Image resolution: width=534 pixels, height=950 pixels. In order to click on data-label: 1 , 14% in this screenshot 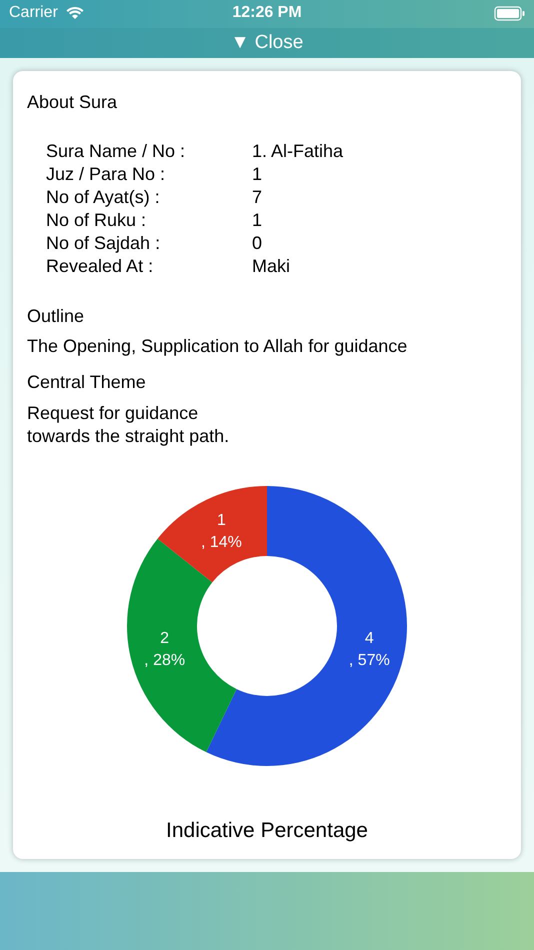, I will do `click(221, 531)`.